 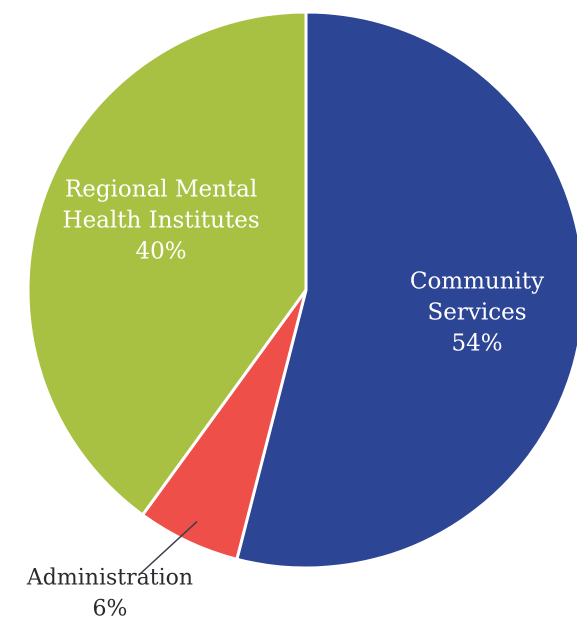 I want to click on slice-value-label: 6%, so click(x=110, y=609).